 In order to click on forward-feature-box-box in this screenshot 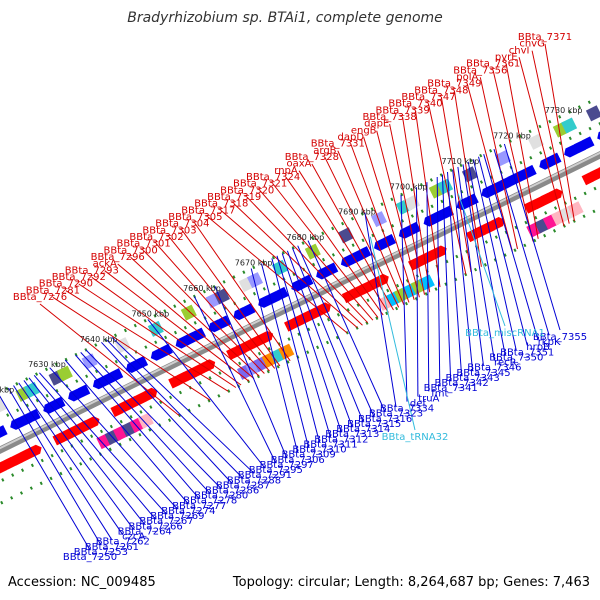, I will do `click(145, 420)`.